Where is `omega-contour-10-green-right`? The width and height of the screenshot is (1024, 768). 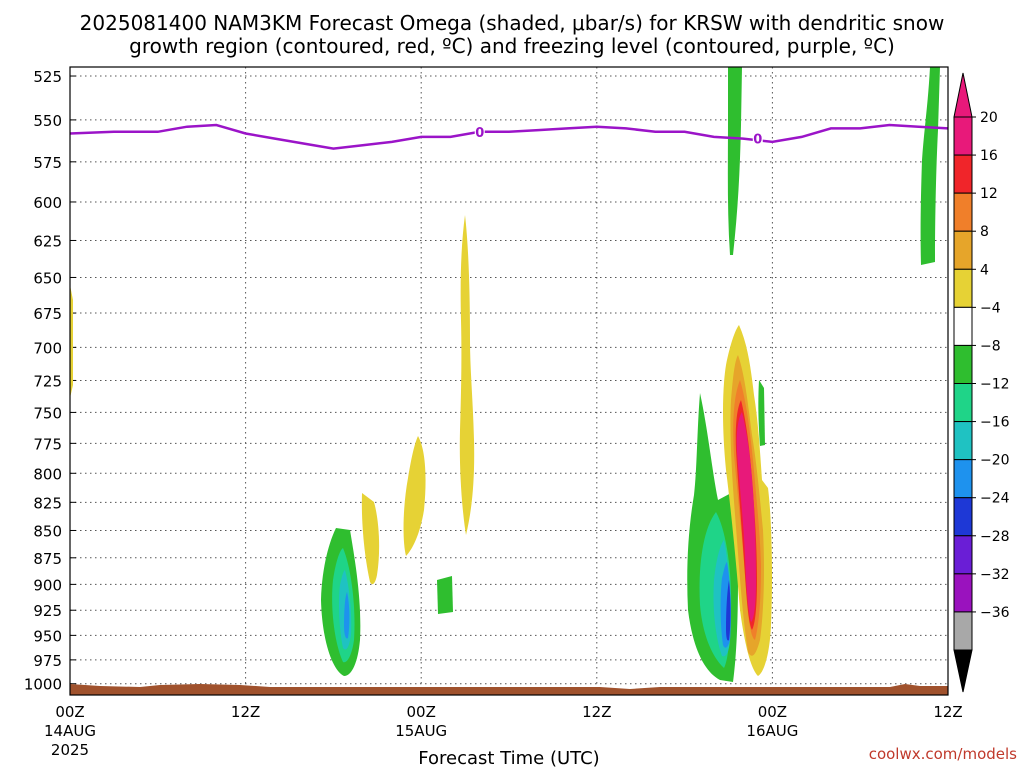 omega-contour-10-green-right is located at coordinates (930, 166).